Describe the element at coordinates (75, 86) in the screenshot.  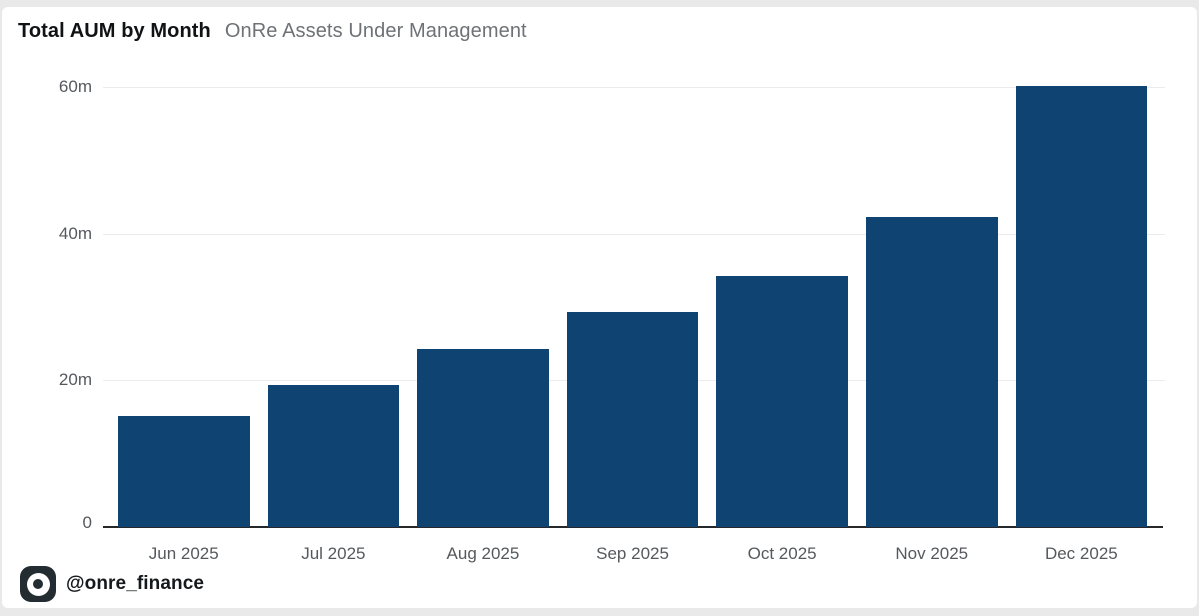
I see `y-axis-tick-label: 60m` at that location.